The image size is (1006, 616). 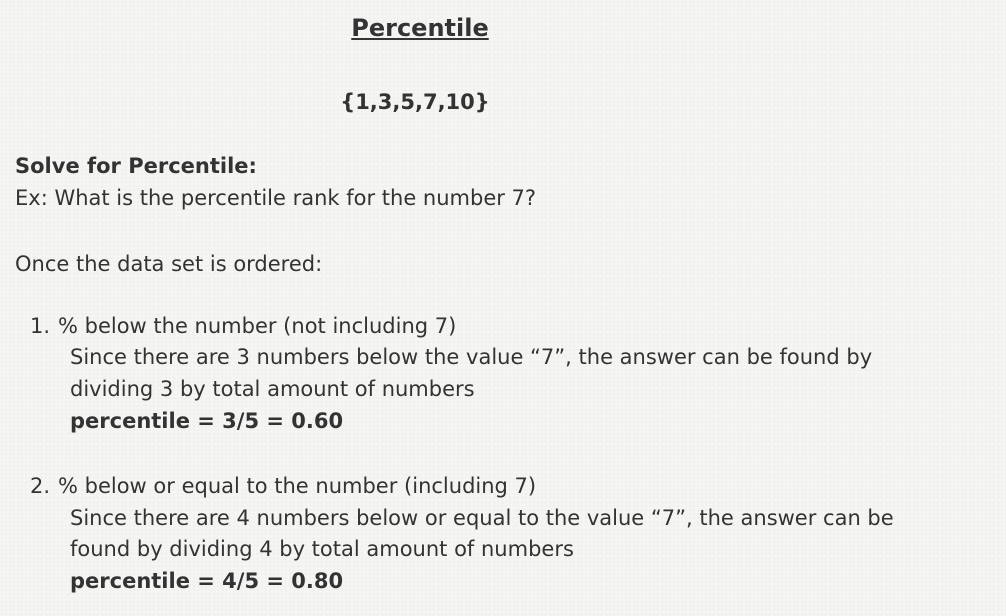 I want to click on page-title: Percentile, so click(x=420, y=28).